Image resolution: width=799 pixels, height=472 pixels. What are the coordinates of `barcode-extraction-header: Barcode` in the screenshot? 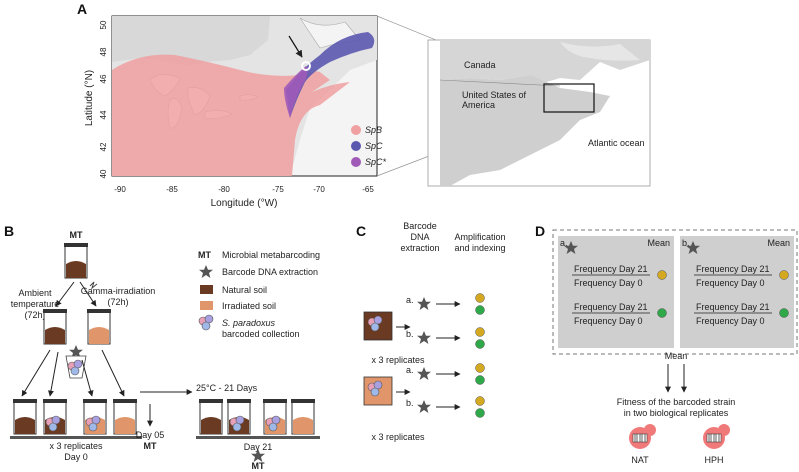 It's located at (420, 226).